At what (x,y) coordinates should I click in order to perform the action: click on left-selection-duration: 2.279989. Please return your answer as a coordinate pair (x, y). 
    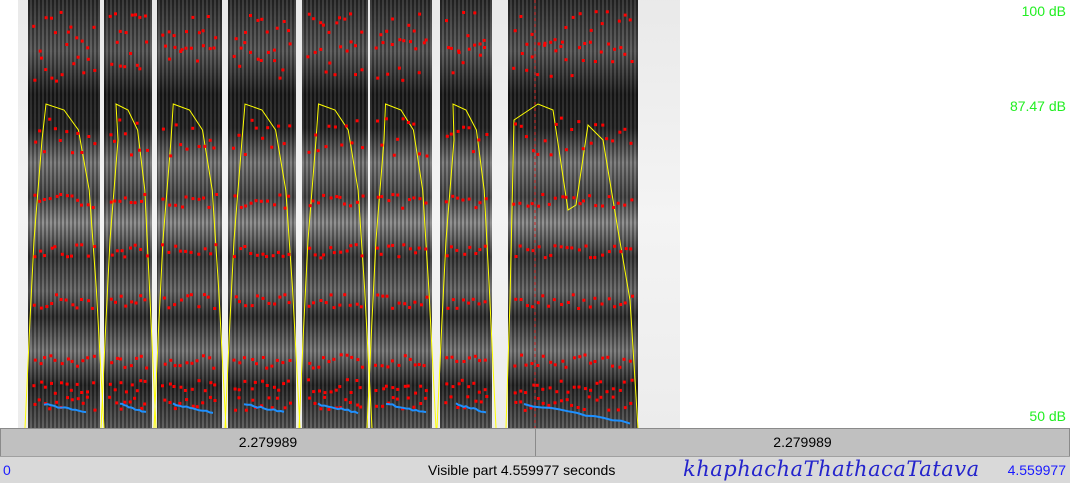
    Looking at the image, I should click on (268, 442).